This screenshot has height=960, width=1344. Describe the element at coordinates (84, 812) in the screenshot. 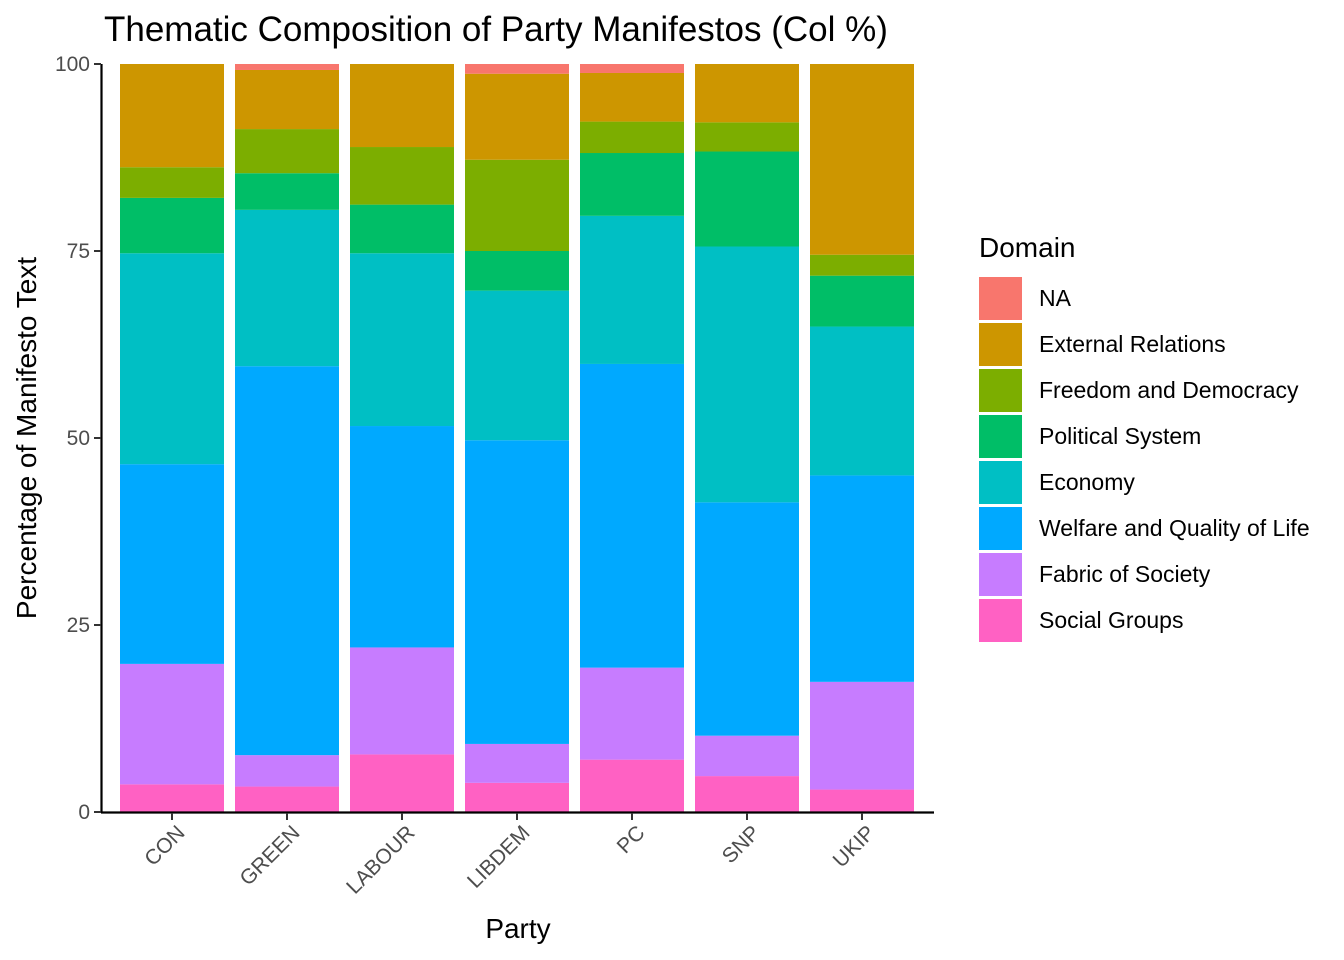

I see `y-tick-label: 0` at that location.